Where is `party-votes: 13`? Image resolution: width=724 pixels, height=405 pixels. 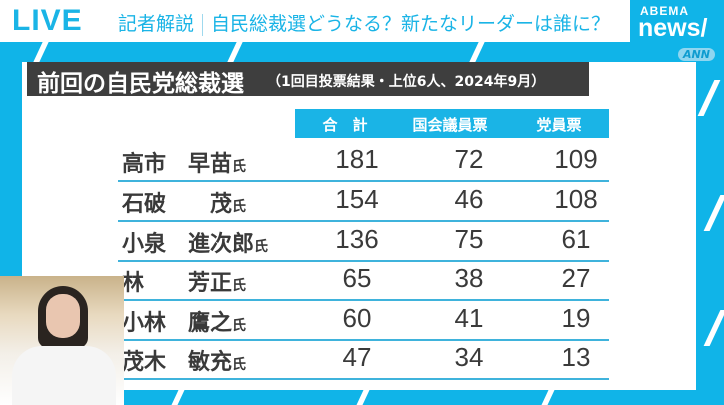
party-votes: 13 is located at coordinates (576, 357).